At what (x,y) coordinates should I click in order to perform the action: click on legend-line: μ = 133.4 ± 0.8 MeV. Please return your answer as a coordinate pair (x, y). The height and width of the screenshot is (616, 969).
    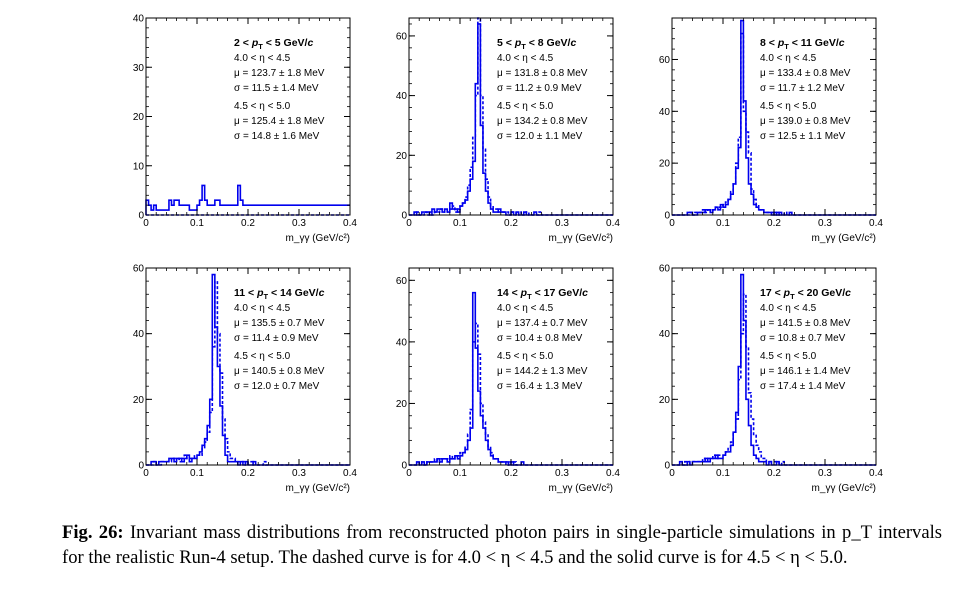
    Looking at the image, I should click on (805, 73).